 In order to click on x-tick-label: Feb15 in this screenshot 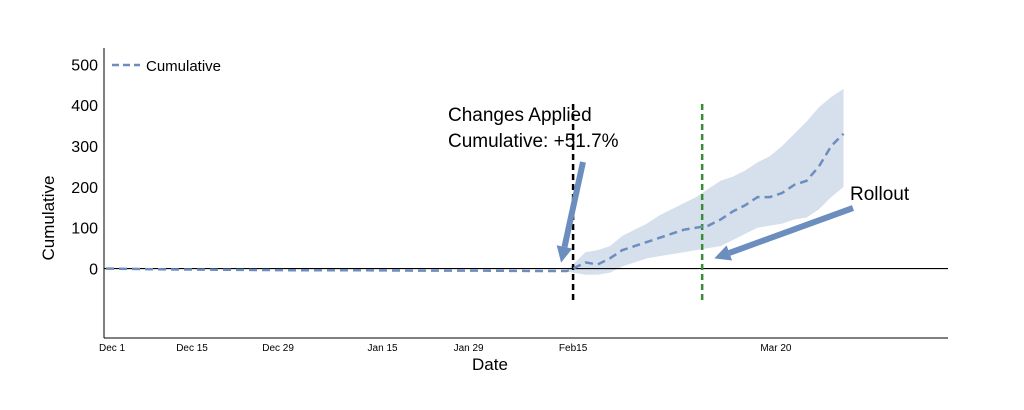, I will do `click(573, 348)`.